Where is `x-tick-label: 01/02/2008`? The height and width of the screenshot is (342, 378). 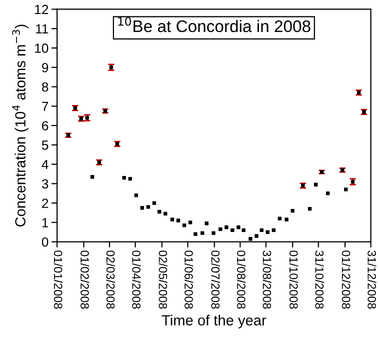 x-tick-label: 01/02/2008 is located at coordinates (85, 279).